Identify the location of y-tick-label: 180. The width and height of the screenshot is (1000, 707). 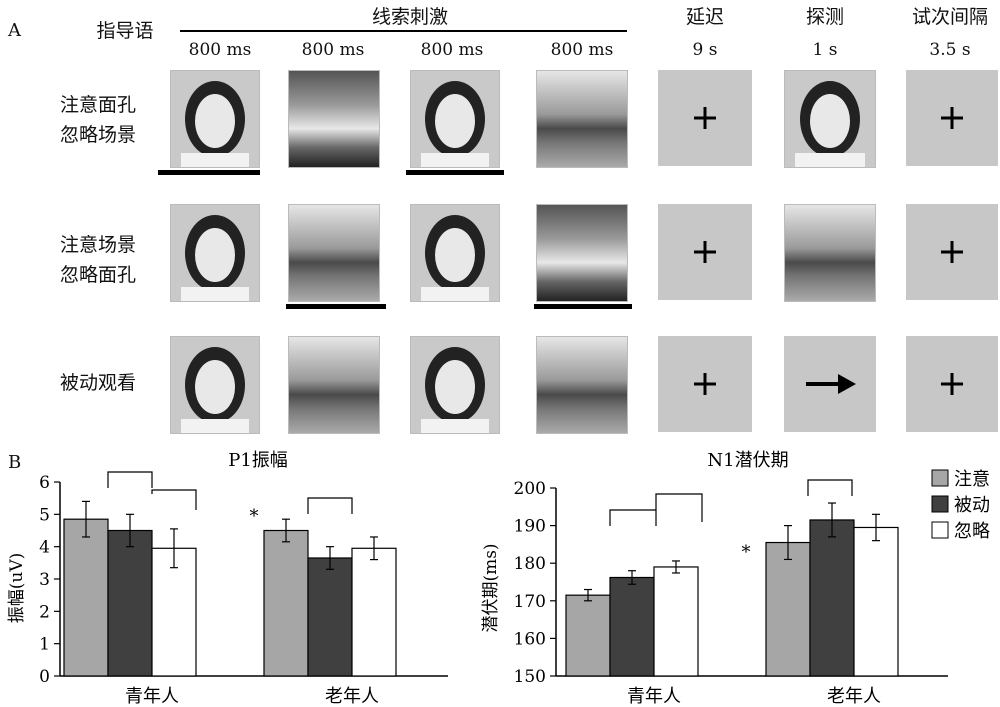
(530, 564).